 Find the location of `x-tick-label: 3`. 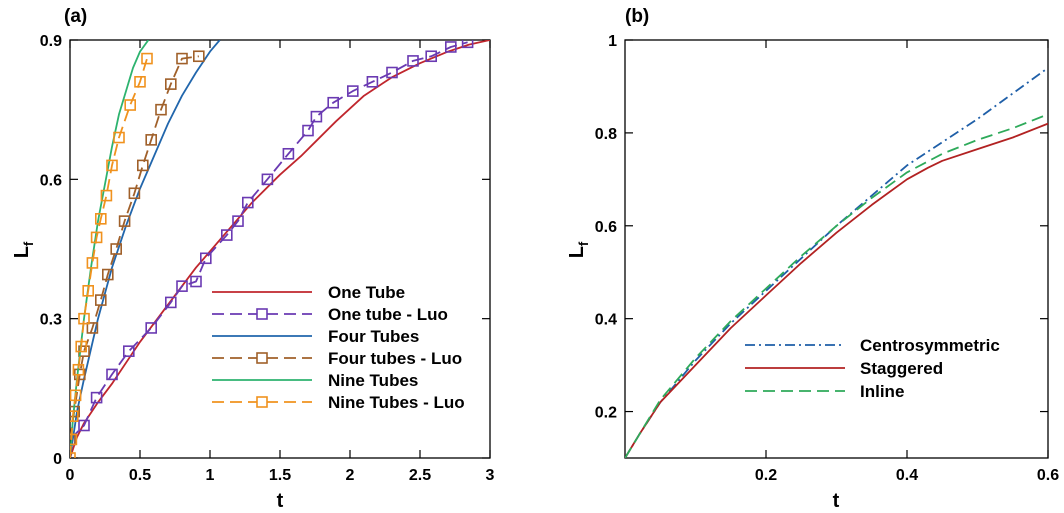

x-tick-label: 3 is located at coordinates (490, 475).